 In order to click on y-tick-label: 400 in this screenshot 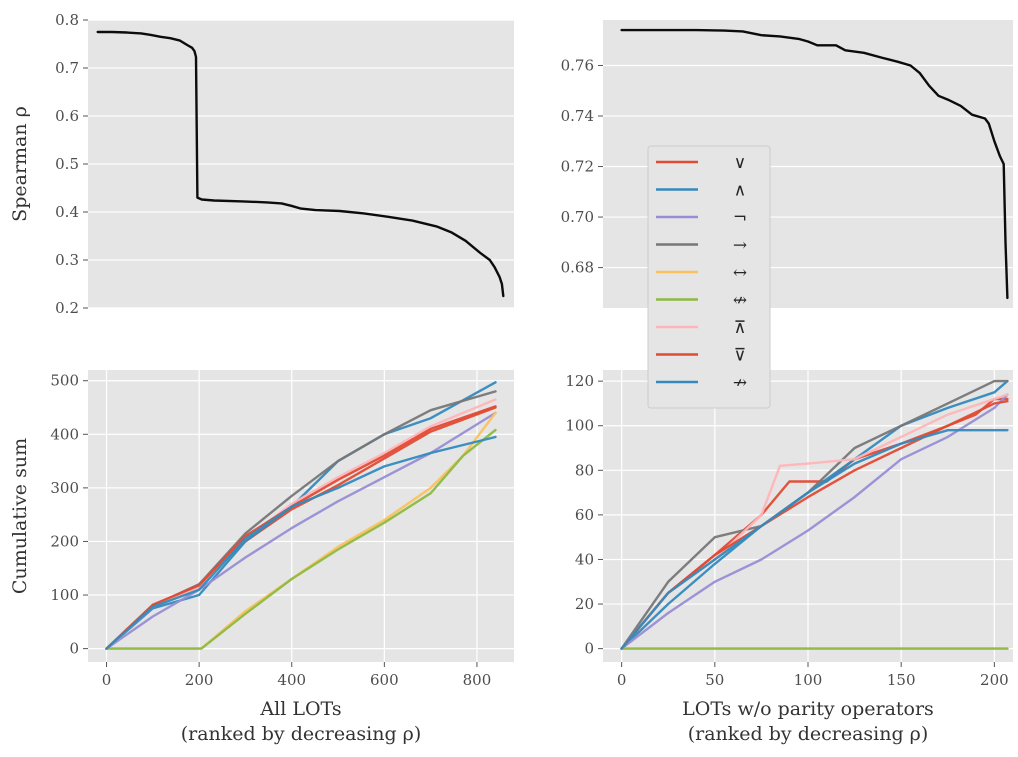, I will do `click(64, 434)`.